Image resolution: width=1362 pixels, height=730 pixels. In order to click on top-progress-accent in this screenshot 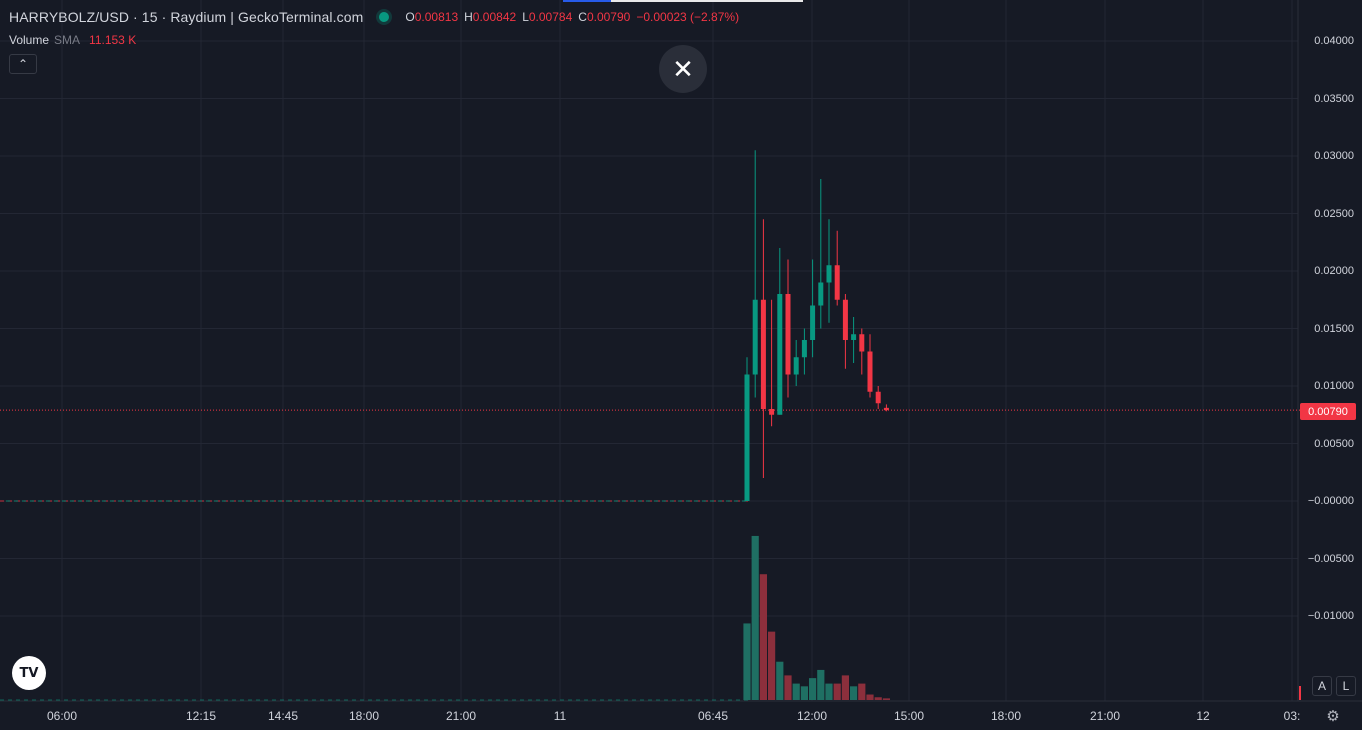, I will do `click(683, 1)`.